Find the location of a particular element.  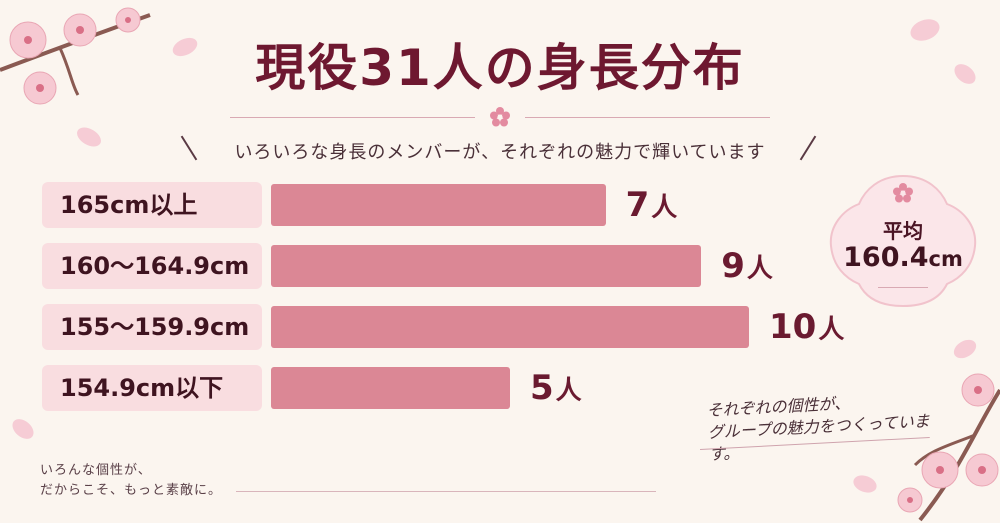

category-label: 165cm以上 is located at coordinates (152, 205).